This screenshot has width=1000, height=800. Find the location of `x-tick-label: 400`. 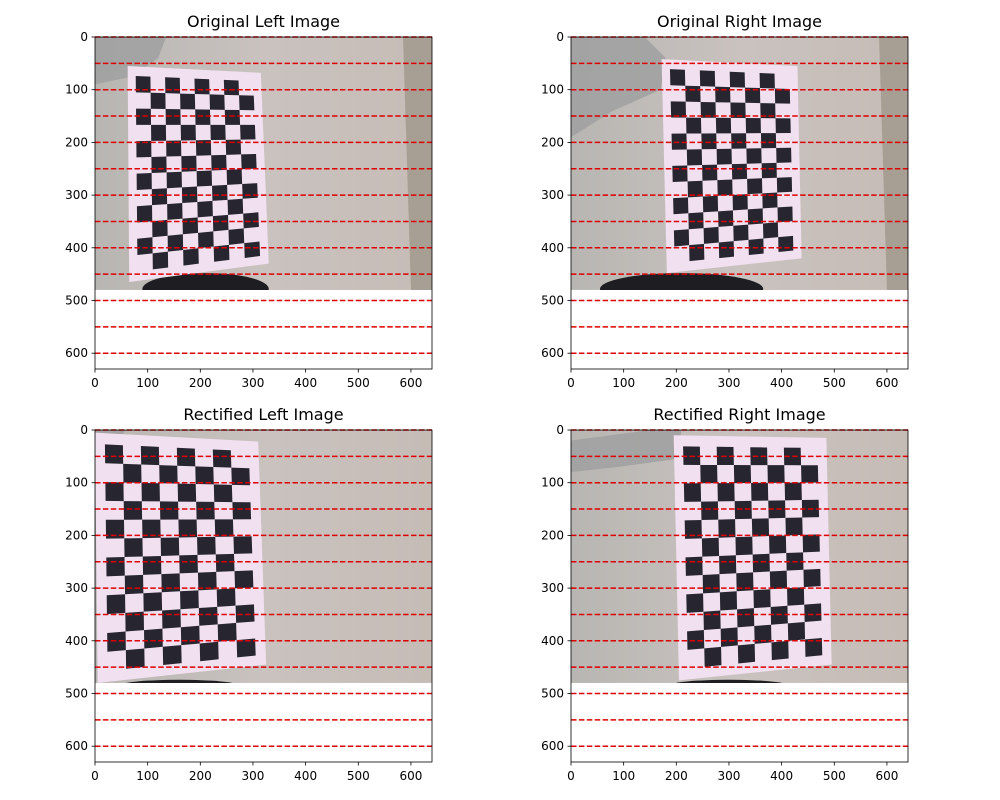

x-tick-label: 400 is located at coordinates (305, 776).